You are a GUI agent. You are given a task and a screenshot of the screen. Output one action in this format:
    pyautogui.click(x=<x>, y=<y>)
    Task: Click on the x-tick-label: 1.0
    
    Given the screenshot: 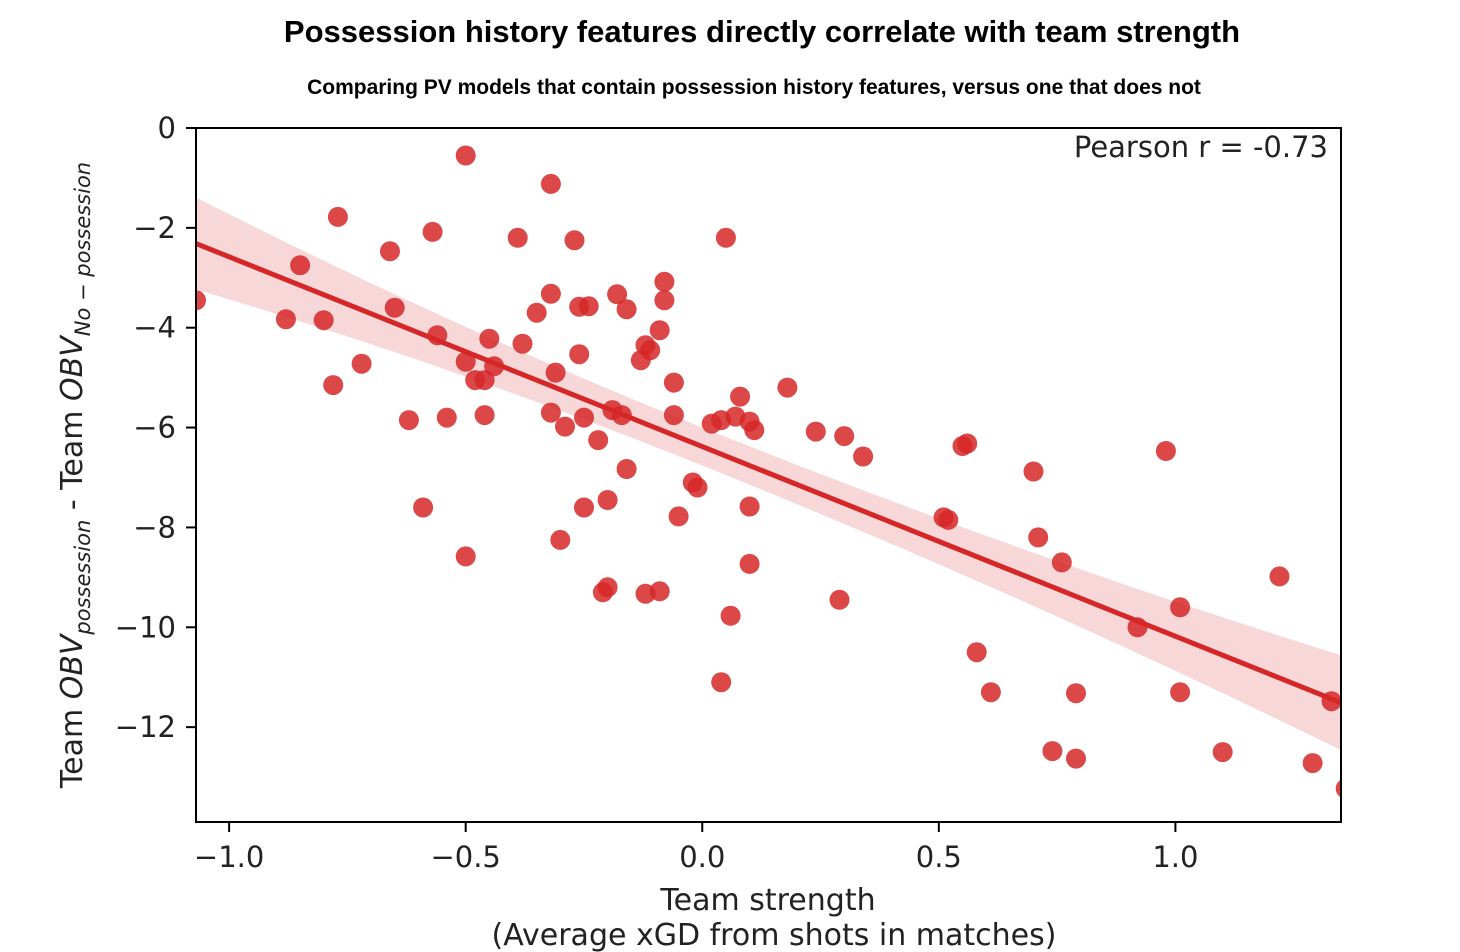 What is the action you would take?
    pyautogui.click(x=1175, y=857)
    